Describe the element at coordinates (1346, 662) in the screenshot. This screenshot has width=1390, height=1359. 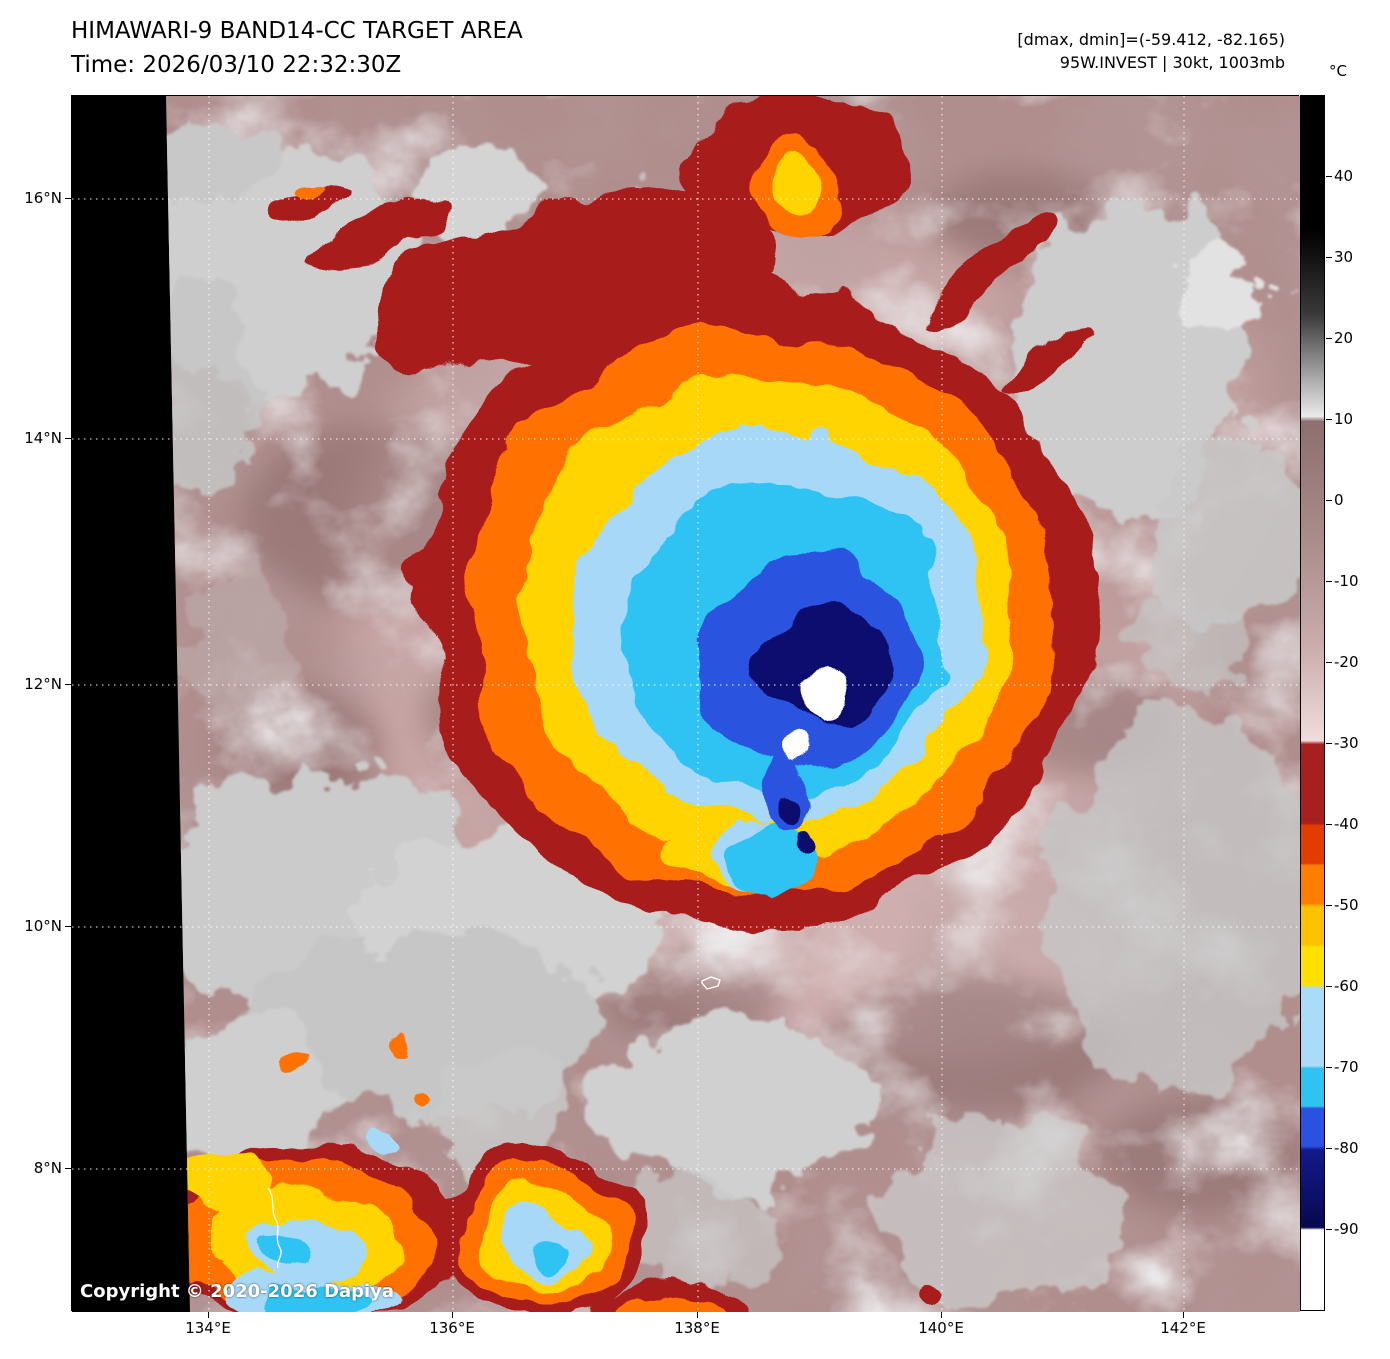
I see `cbar-tick-label: -20` at that location.